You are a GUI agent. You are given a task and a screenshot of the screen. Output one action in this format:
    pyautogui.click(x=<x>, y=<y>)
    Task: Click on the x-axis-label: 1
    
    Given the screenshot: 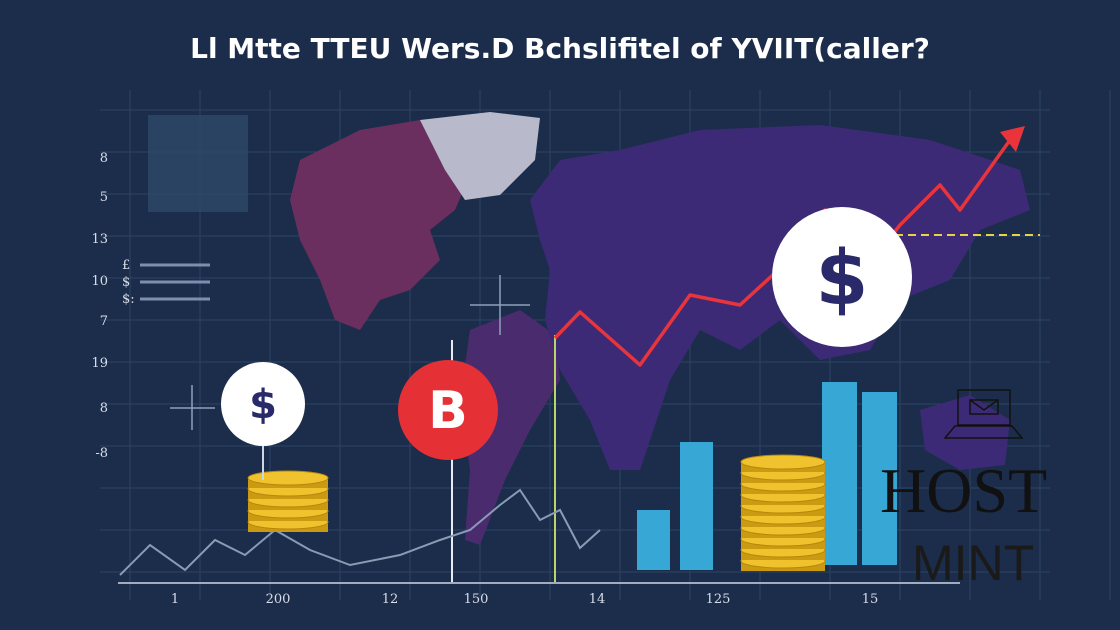 What is the action you would take?
    pyautogui.click(x=175, y=599)
    